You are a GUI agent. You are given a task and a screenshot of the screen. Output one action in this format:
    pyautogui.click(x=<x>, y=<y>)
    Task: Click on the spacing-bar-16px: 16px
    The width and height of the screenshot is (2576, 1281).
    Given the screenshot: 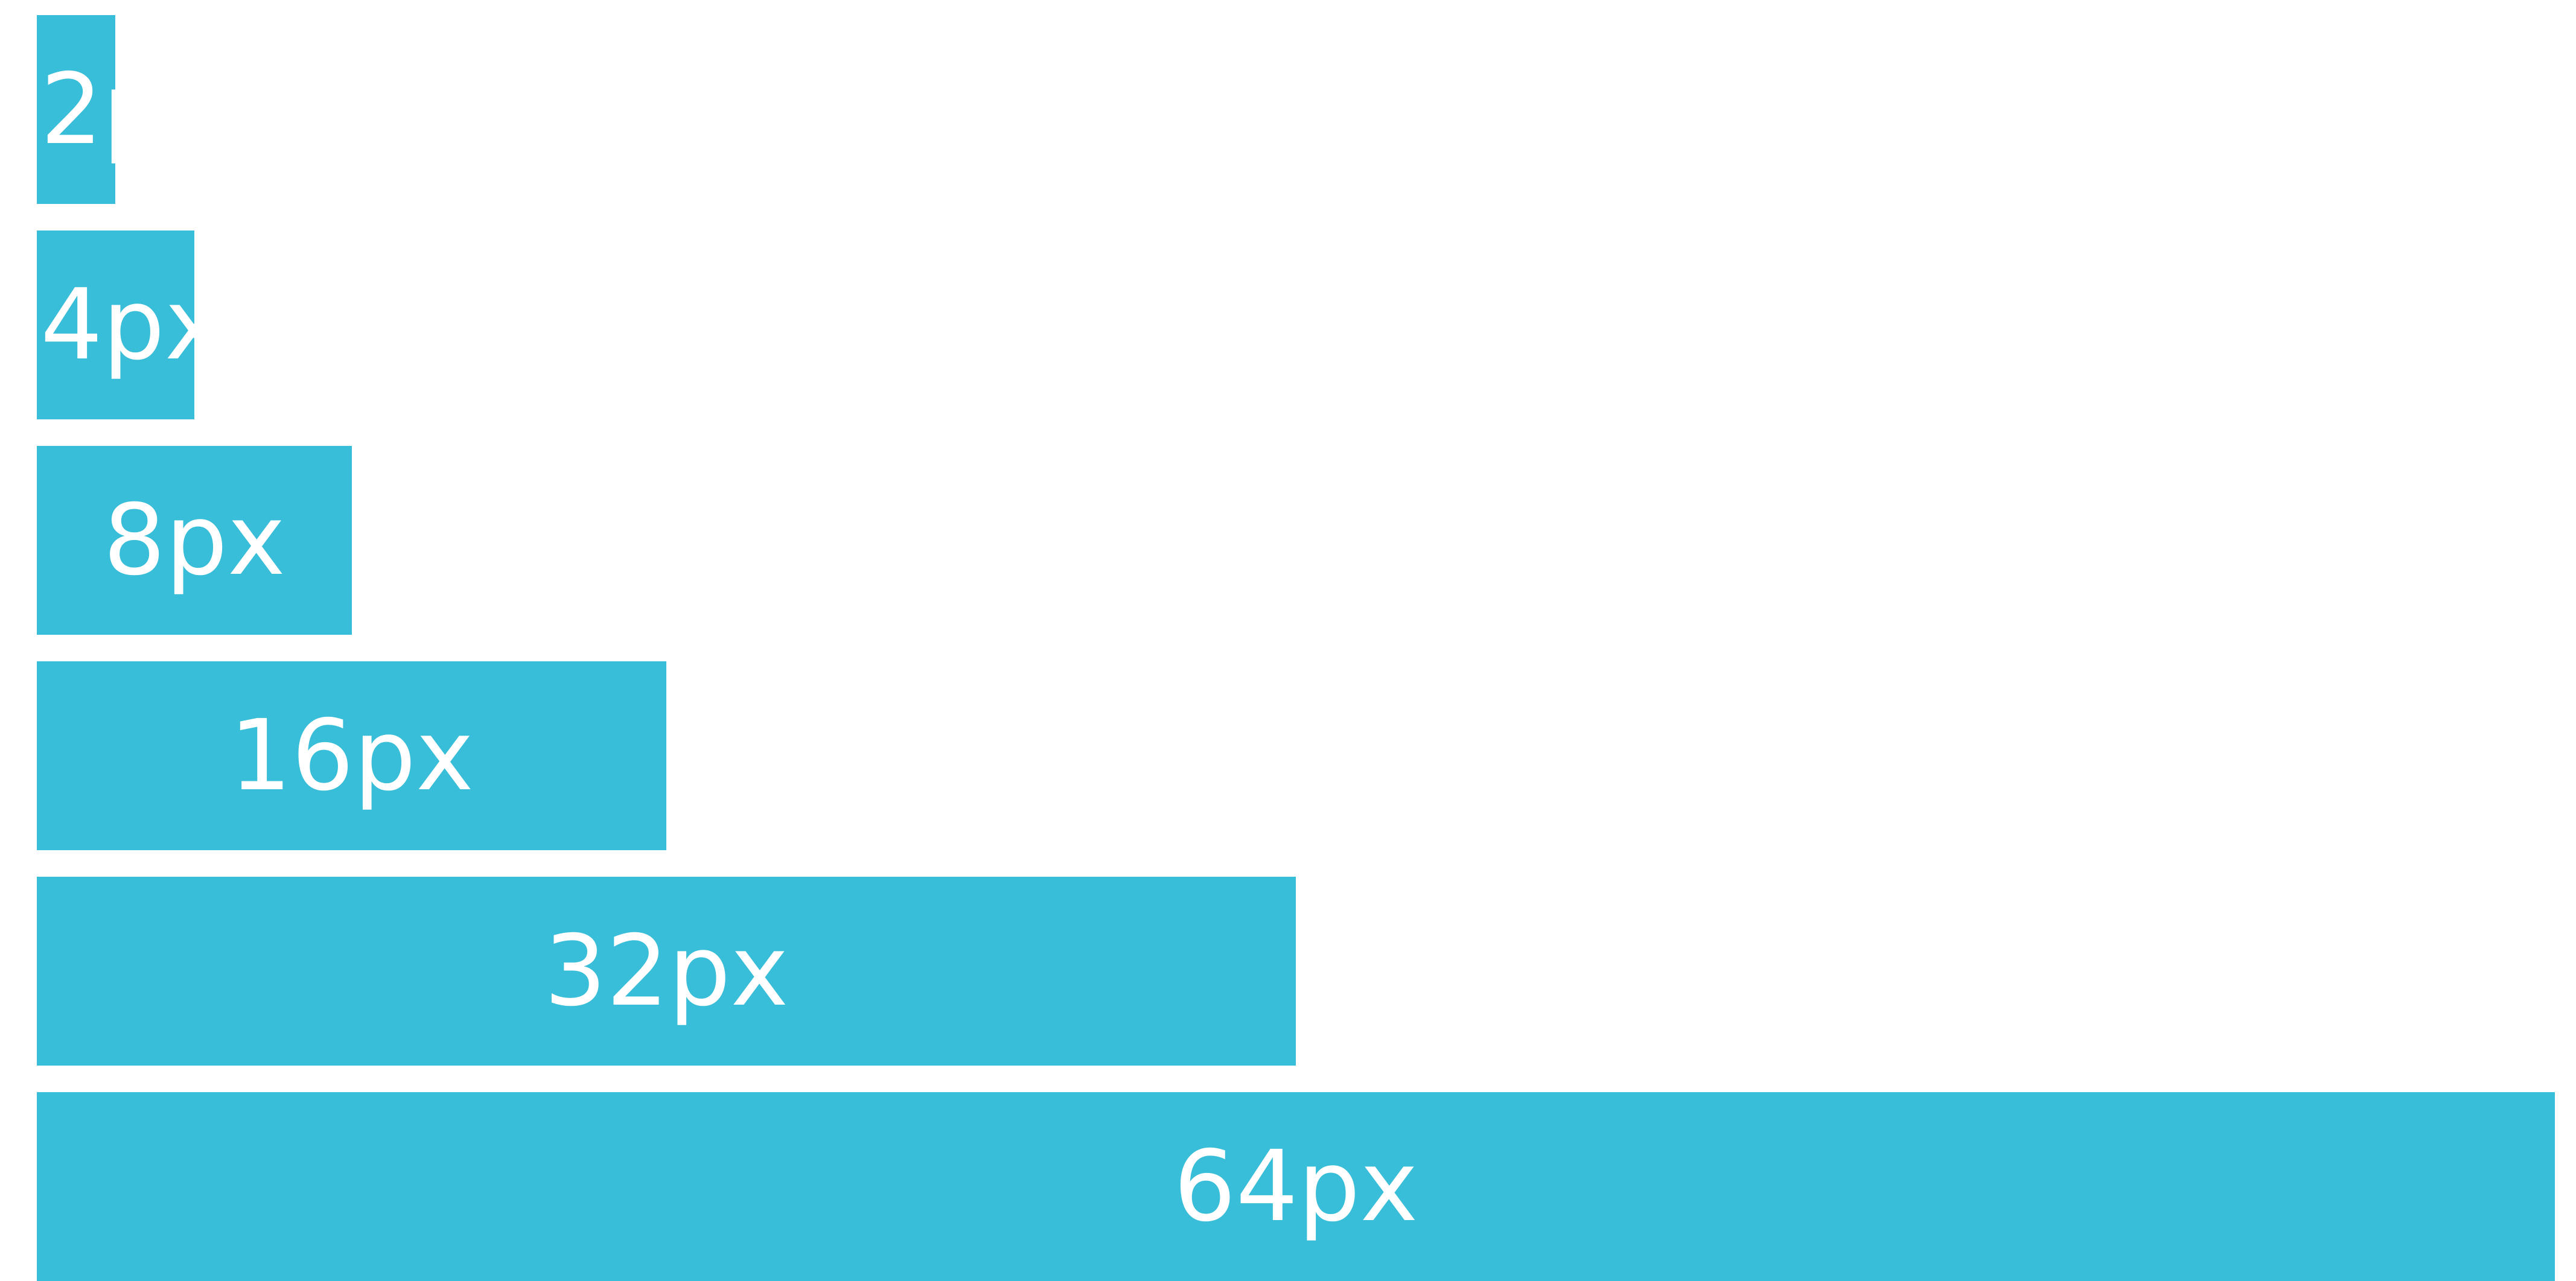 What is the action you would take?
    pyautogui.click(x=351, y=755)
    